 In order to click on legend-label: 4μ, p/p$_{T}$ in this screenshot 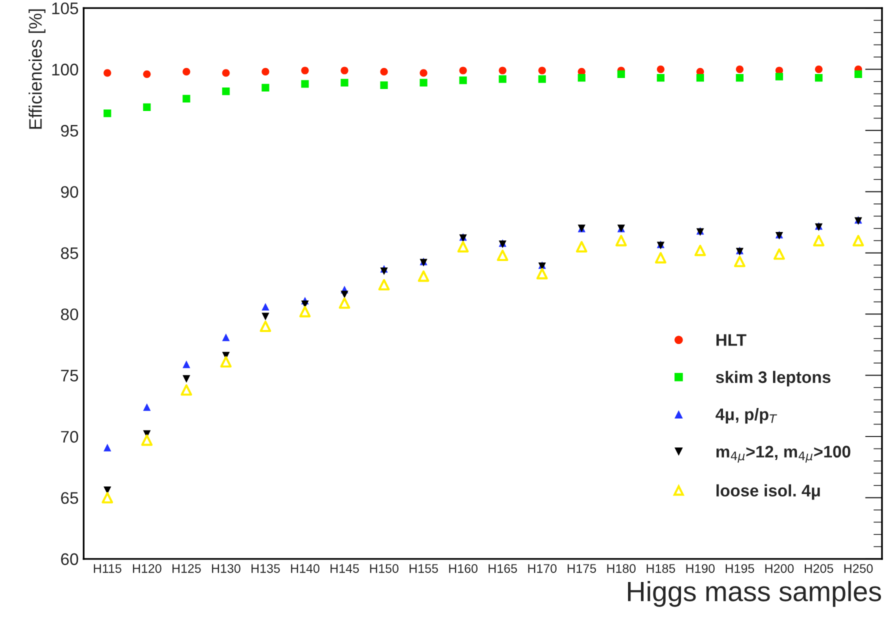, I will do `click(747, 416)`.